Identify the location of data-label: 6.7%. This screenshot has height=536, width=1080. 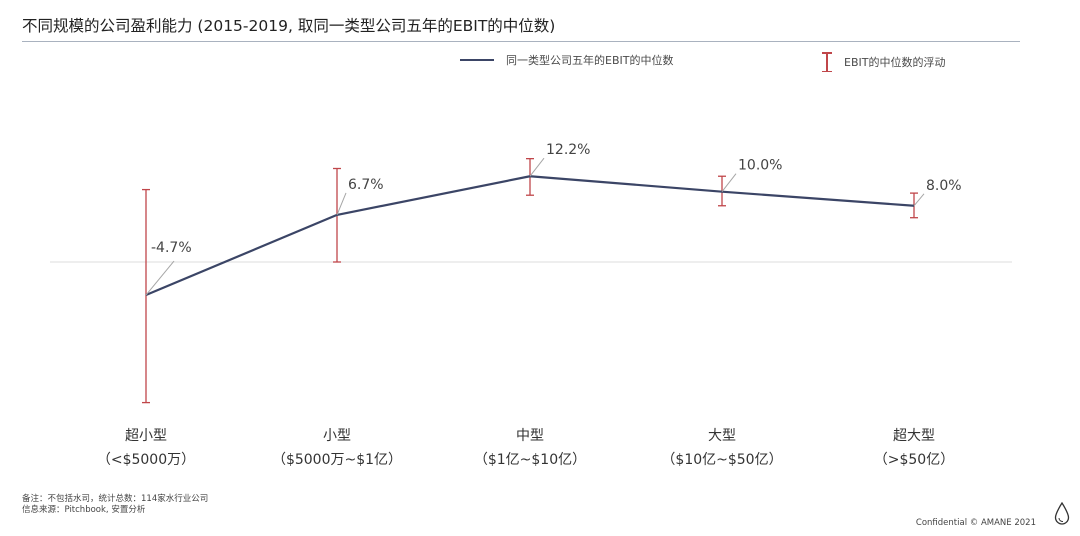
(366, 185).